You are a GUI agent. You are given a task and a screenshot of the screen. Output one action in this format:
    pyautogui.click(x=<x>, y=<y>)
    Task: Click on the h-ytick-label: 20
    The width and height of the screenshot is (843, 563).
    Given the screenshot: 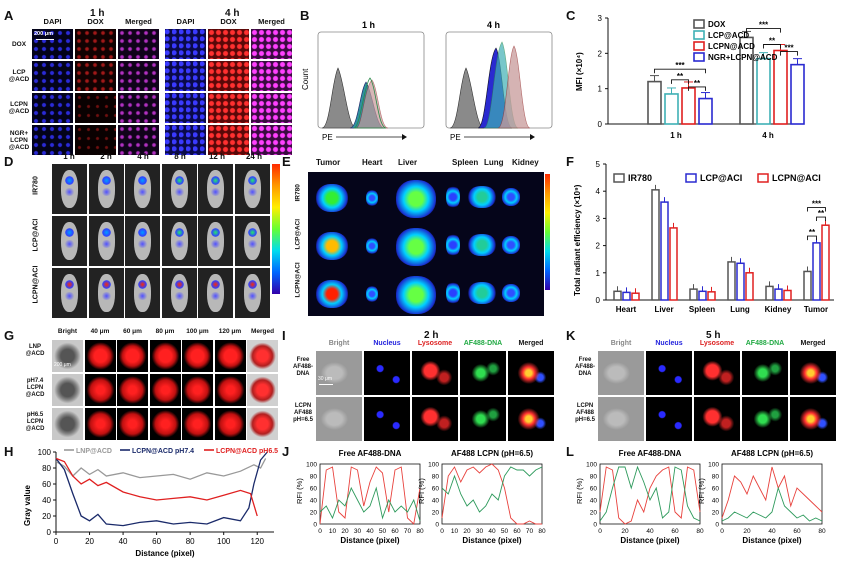 What is the action you would take?
    pyautogui.click(x=46, y=516)
    